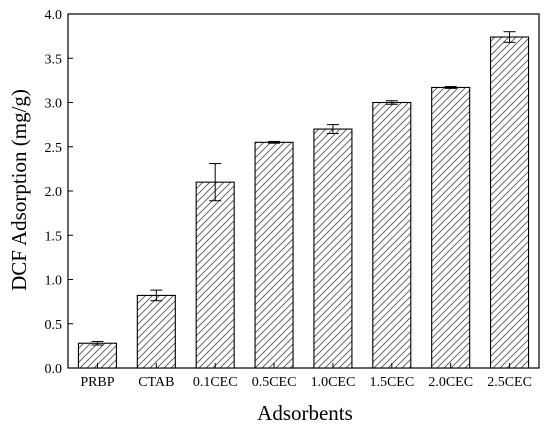 The image size is (550, 434). Describe the element at coordinates (54, 236) in the screenshot. I see `y-tick-label: 1.5` at that location.